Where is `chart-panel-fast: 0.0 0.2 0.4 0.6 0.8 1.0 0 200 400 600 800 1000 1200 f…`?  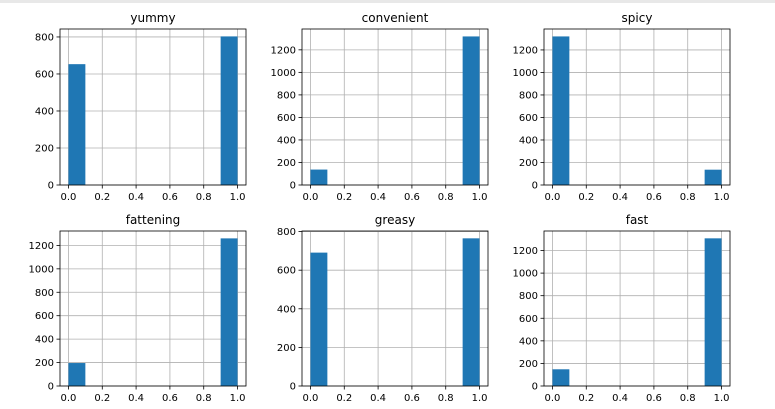 chart-panel-fast: 0.0 0.2 0.4 0.6 0.8 1.0 0 200 400 600 800 1000 1200 f… is located at coordinates (622, 308).